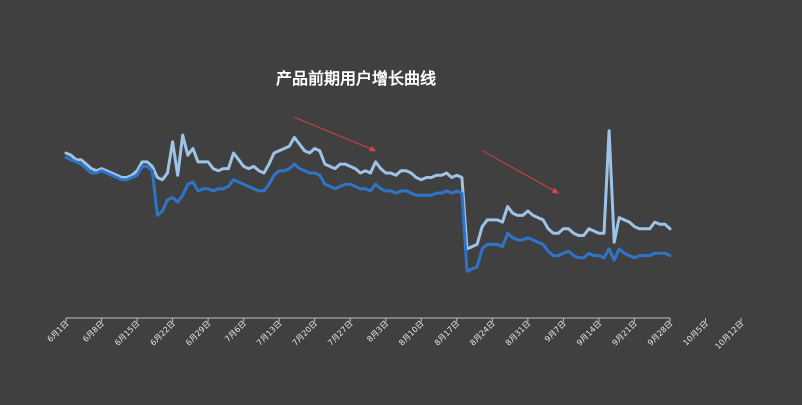 The height and width of the screenshot is (405, 802). I want to click on x-tick-label: 8月31日, so click(518, 333).